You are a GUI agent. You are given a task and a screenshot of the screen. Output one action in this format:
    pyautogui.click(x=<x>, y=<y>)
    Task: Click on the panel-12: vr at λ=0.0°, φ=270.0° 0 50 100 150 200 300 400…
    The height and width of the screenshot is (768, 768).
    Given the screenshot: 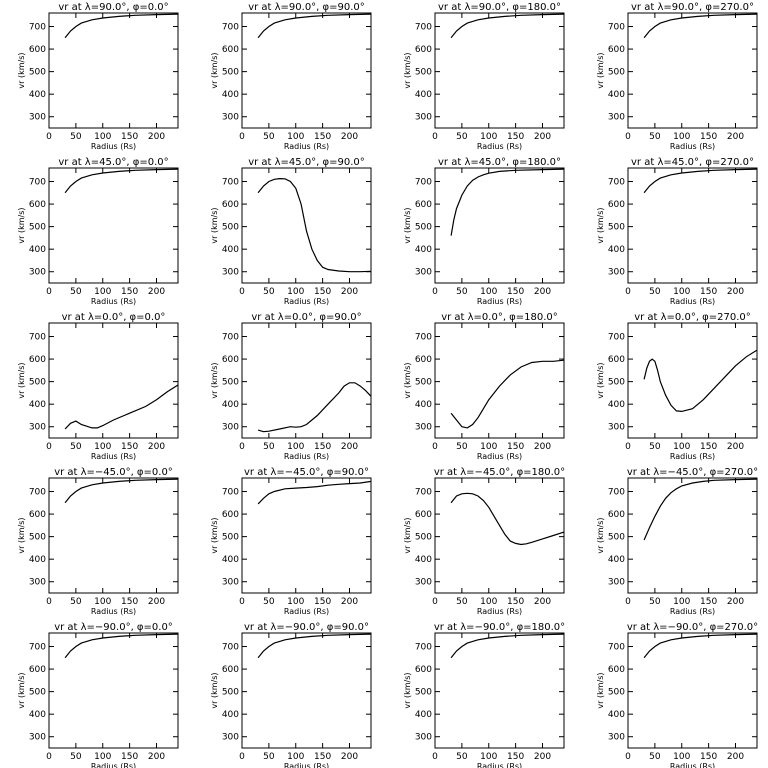 What is the action you would take?
    pyautogui.click(x=677, y=386)
    